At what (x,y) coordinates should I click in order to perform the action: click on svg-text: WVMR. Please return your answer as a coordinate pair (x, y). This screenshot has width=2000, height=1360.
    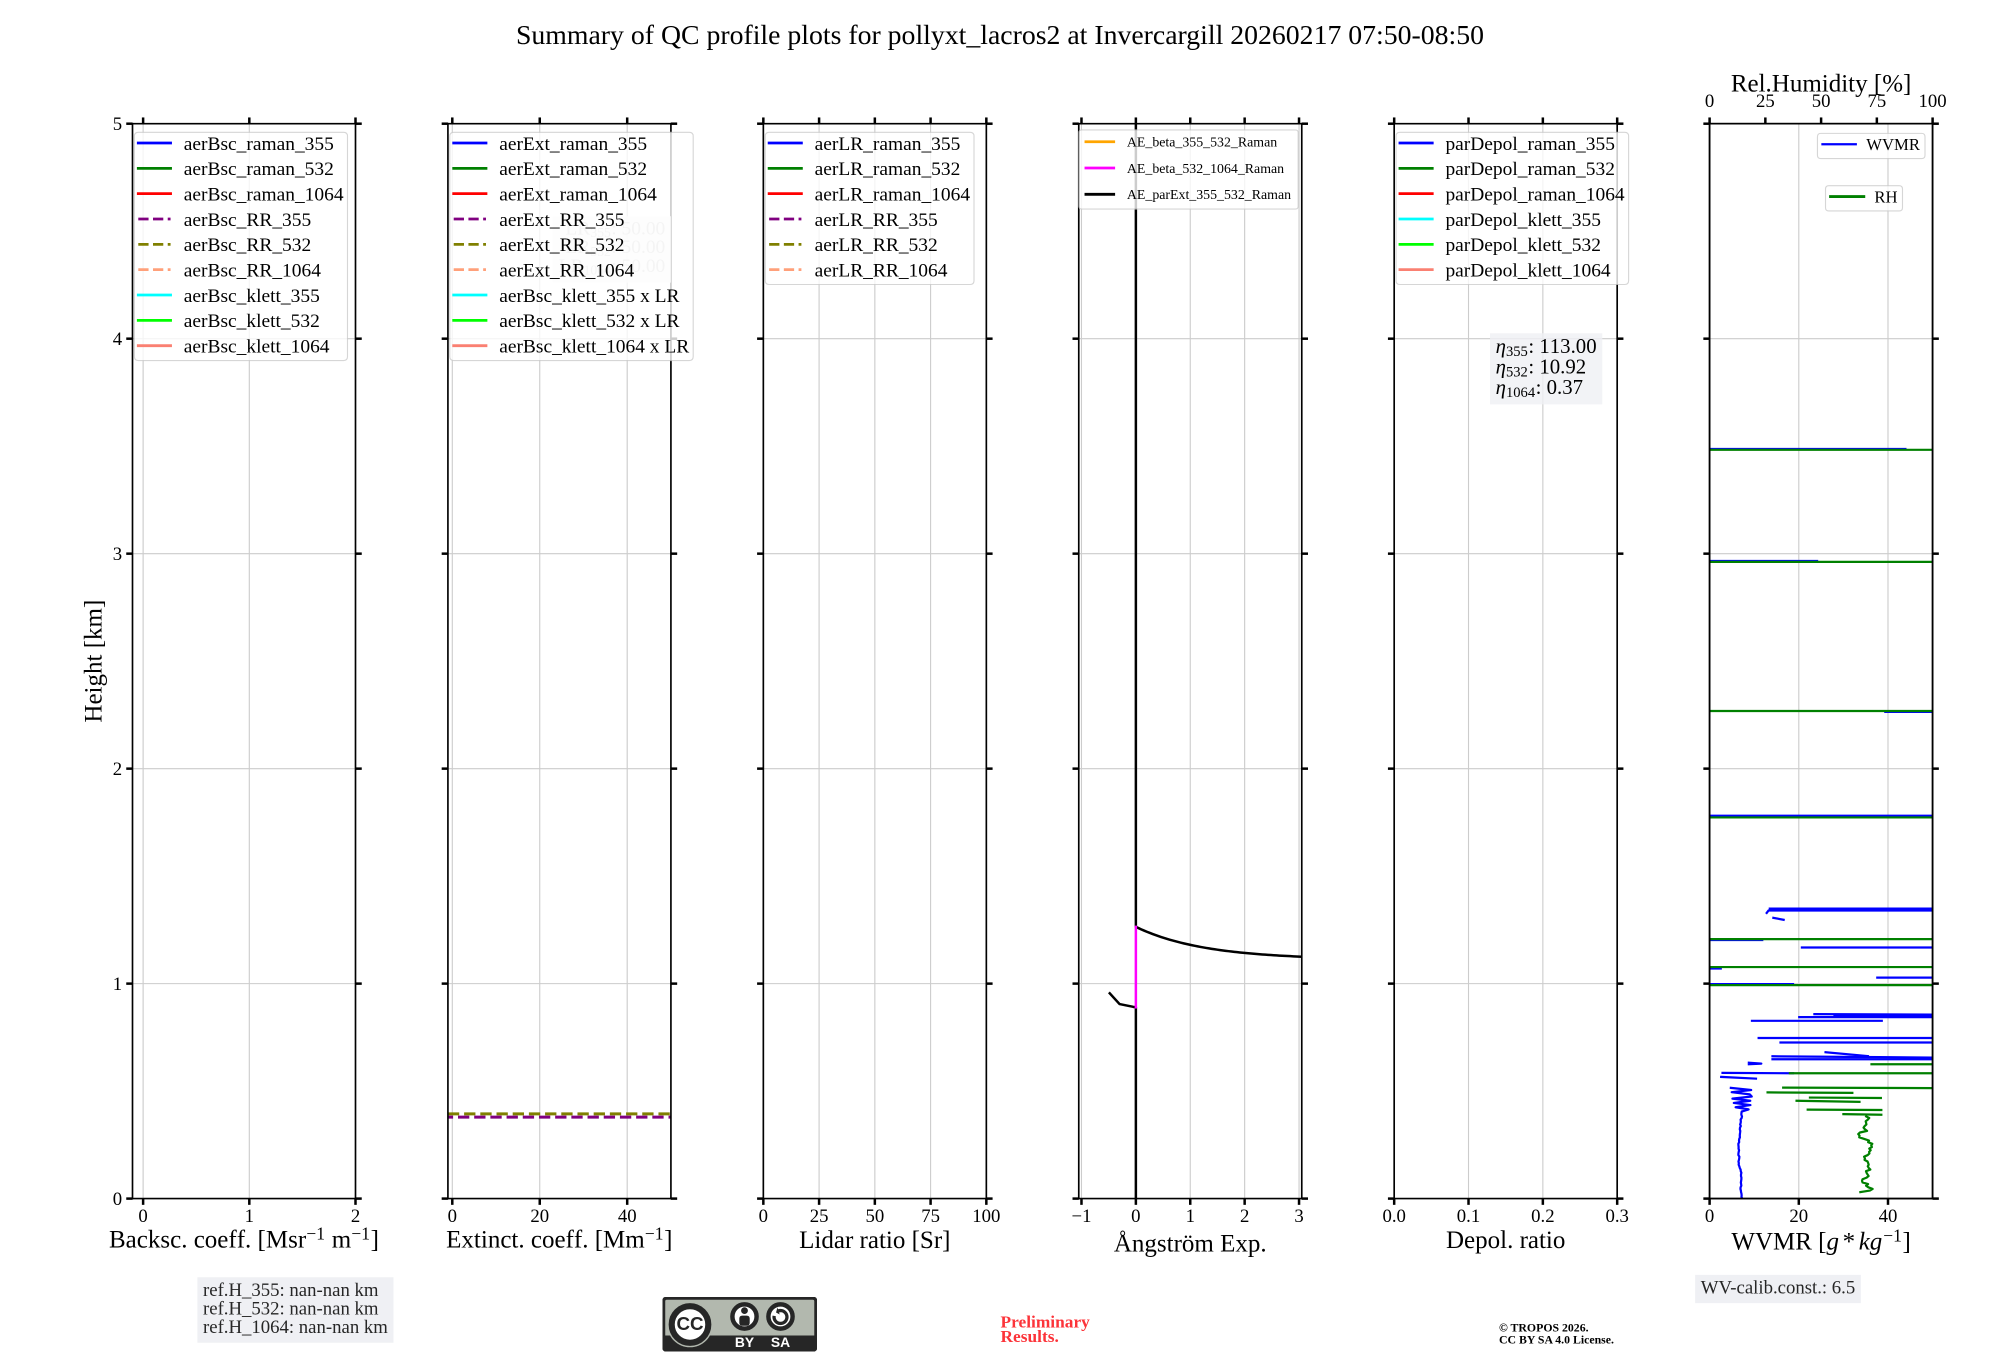
    Looking at the image, I should click on (1893, 144).